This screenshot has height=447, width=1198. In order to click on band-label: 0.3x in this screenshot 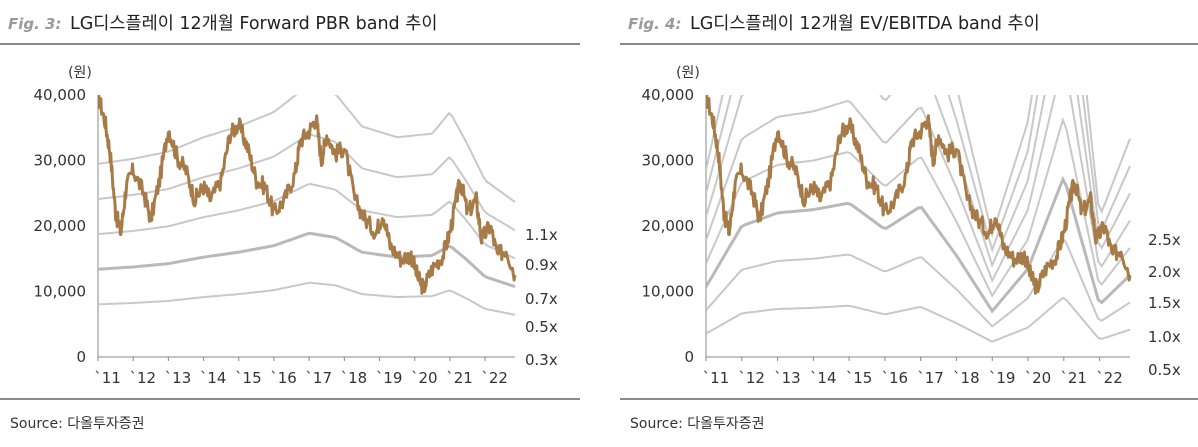, I will do `click(541, 360)`.